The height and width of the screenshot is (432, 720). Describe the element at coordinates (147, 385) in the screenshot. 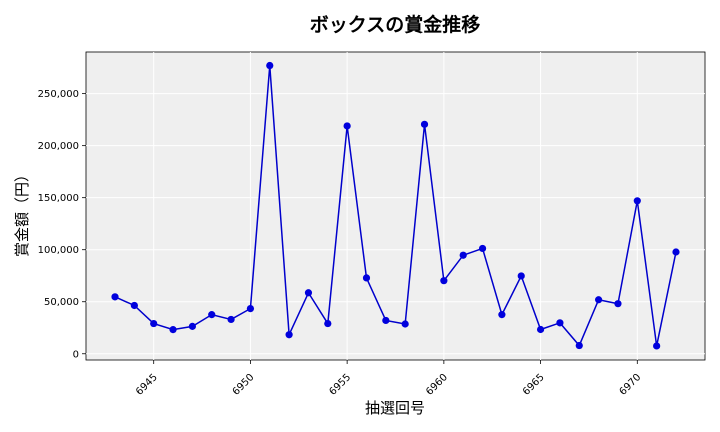

I see `x-tick-label: 6945` at that location.